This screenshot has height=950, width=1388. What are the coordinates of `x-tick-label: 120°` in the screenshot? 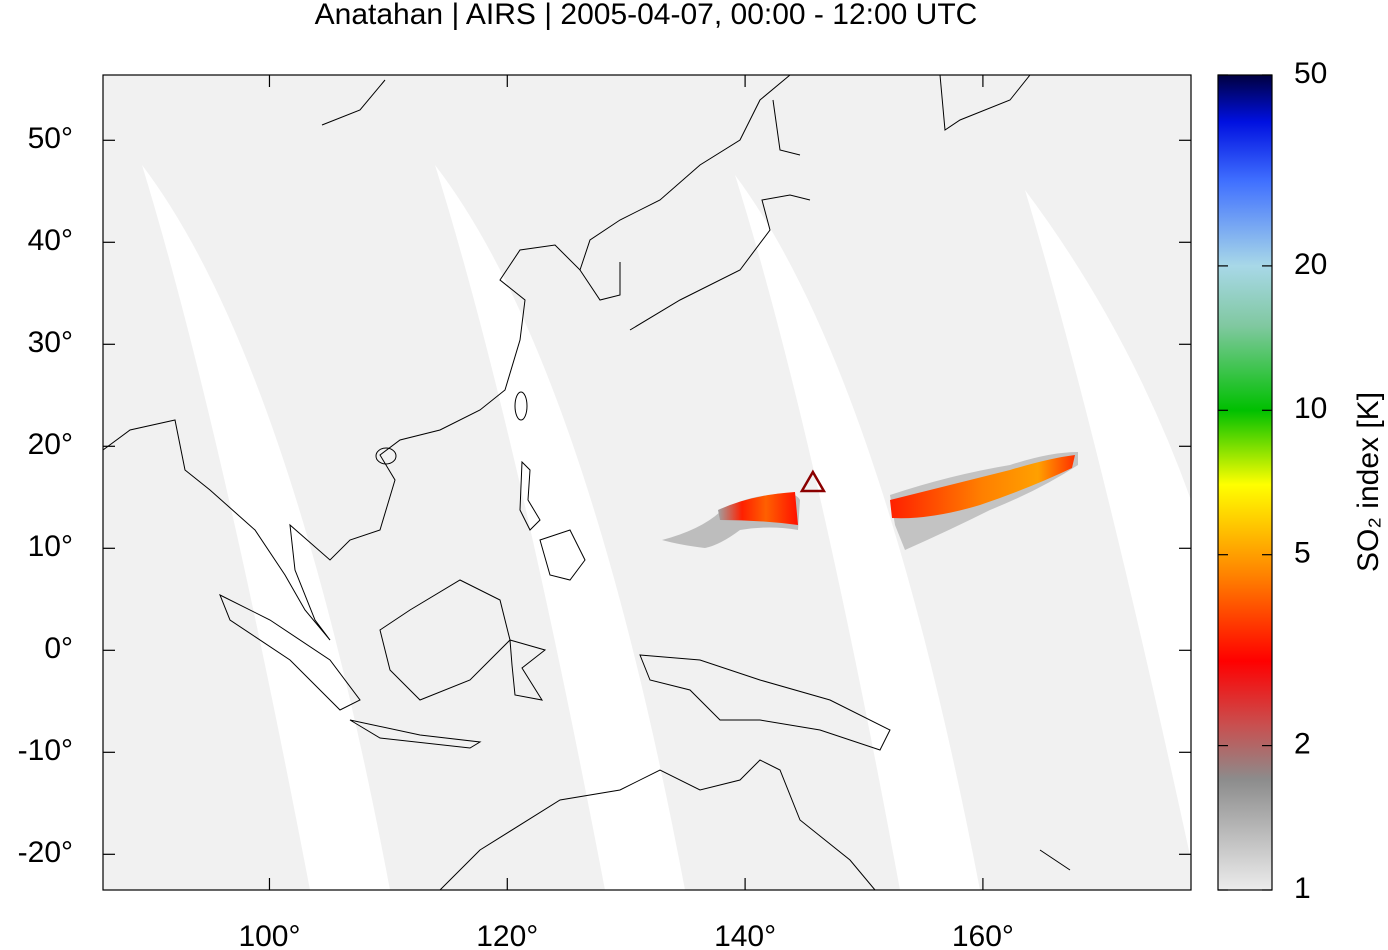 It's located at (507, 935).